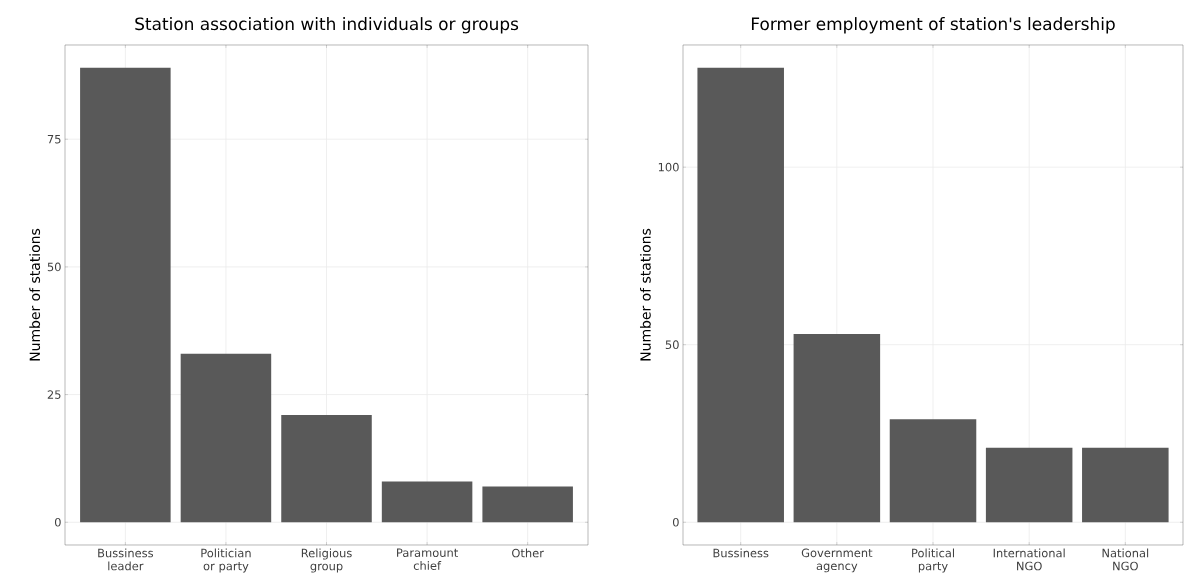 The height and width of the screenshot is (578, 1185). I want to click on y-tick-label: 25, so click(54, 394).